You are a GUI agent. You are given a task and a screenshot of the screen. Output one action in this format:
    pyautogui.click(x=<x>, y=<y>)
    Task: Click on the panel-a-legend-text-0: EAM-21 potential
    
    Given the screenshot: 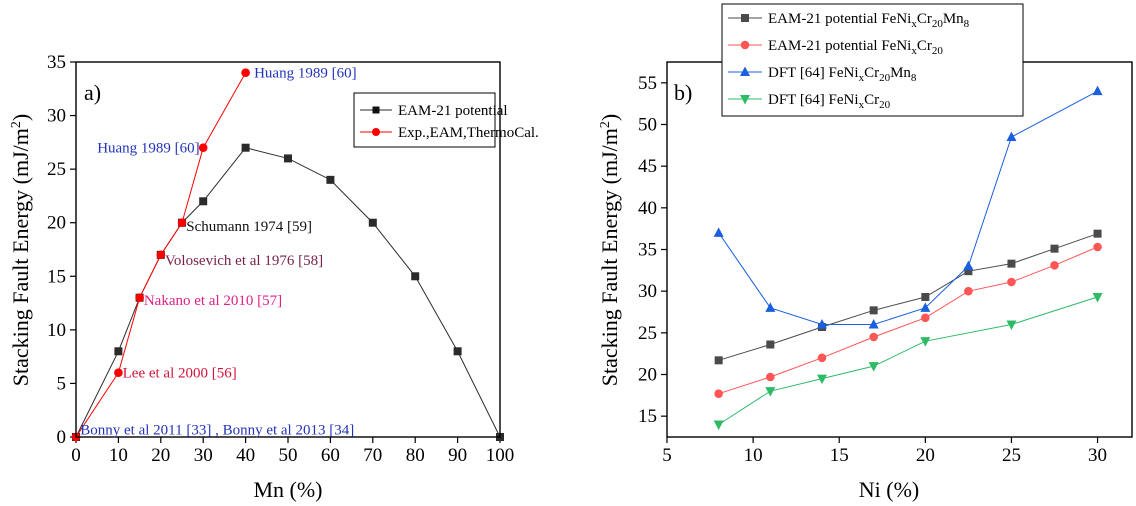 What is the action you would take?
    pyautogui.click(x=453, y=111)
    